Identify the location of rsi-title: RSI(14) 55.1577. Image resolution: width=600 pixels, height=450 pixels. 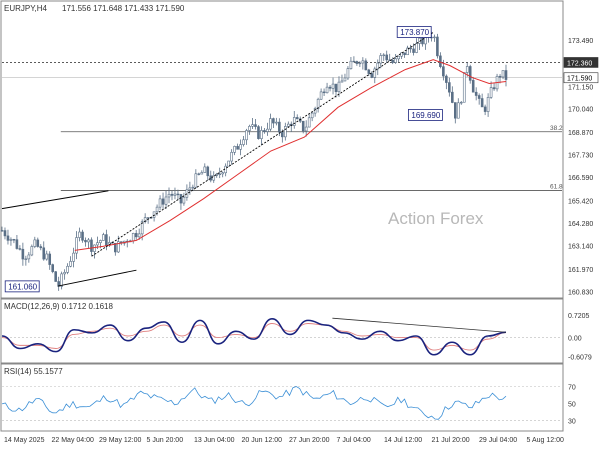
(33, 371).